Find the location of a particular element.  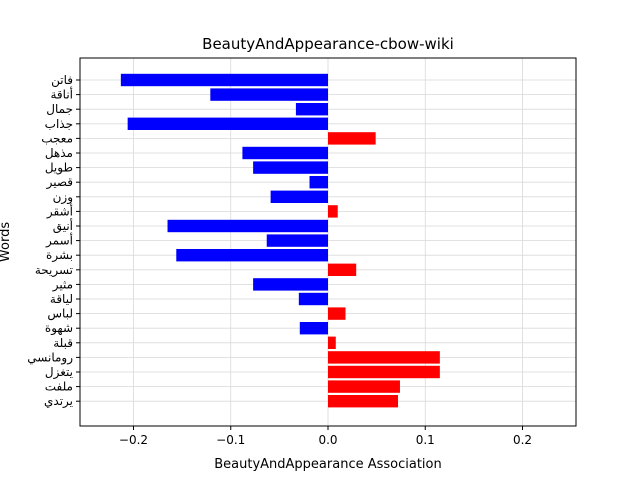

y-tick-label: فاتن is located at coordinates (62, 80).